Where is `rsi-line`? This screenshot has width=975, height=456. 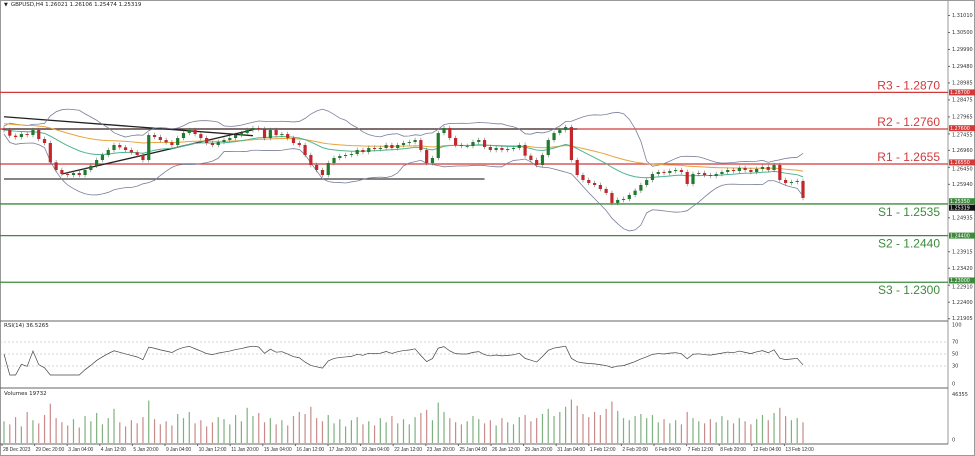 rsi-line is located at coordinates (403, 360).